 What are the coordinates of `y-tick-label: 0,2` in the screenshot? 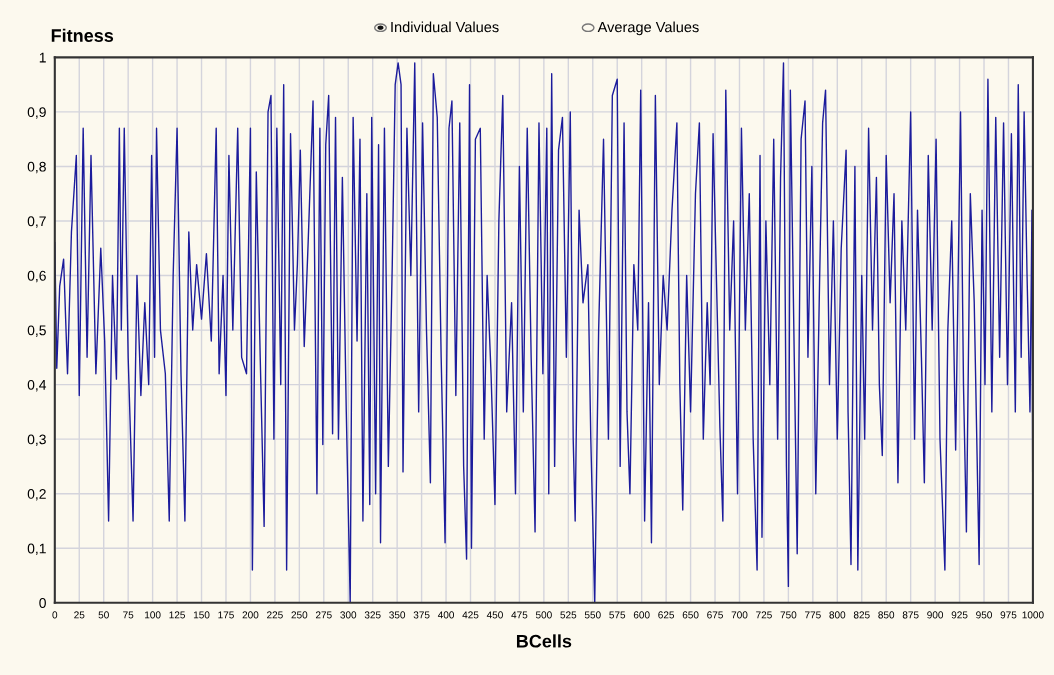 It's located at (36, 495).